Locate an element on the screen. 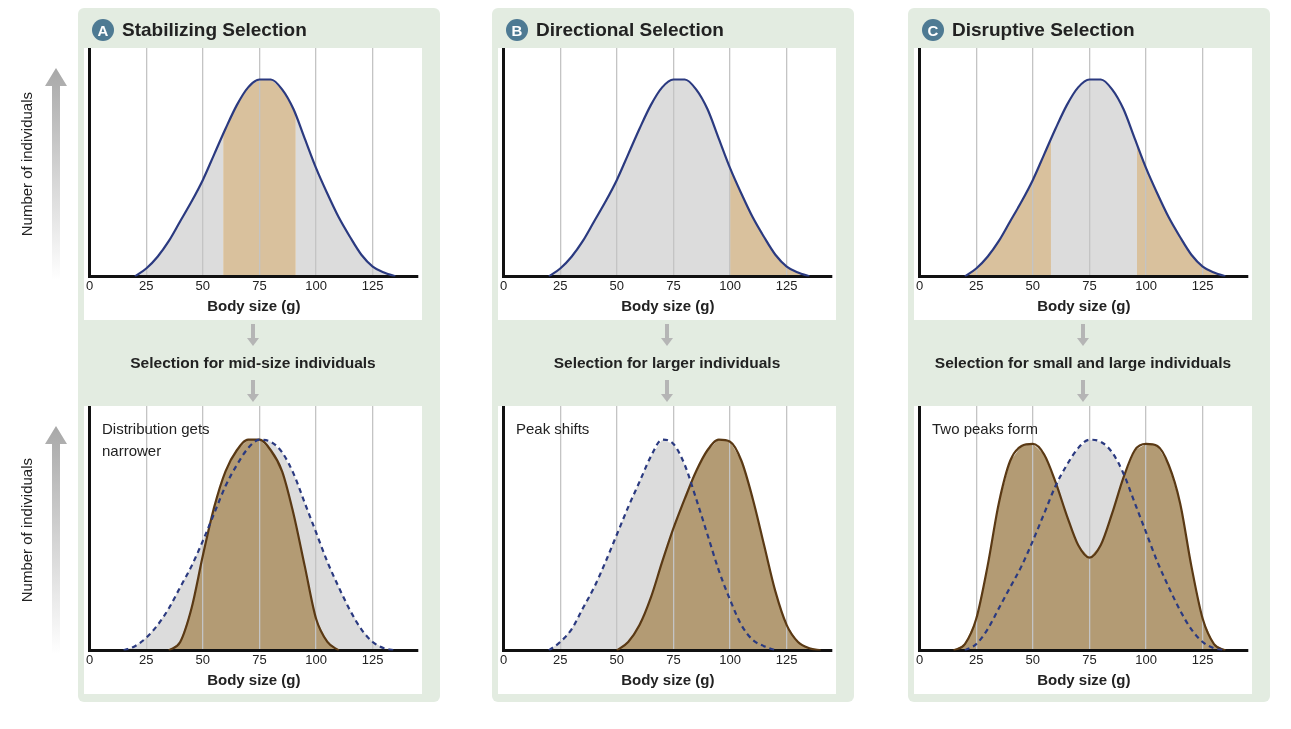 The width and height of the screenshot is (1291, 729). chart-subtitle: Selection for mid-size individuals is located at coordinates (253, 363).